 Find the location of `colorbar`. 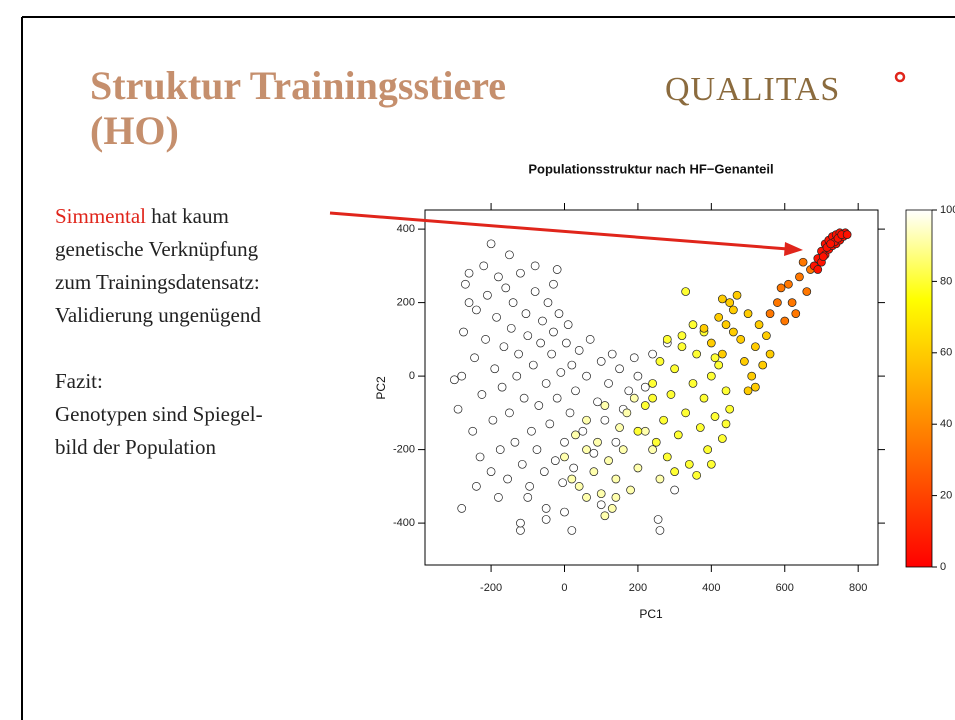

colorbar is located at coordinates (919, 388).